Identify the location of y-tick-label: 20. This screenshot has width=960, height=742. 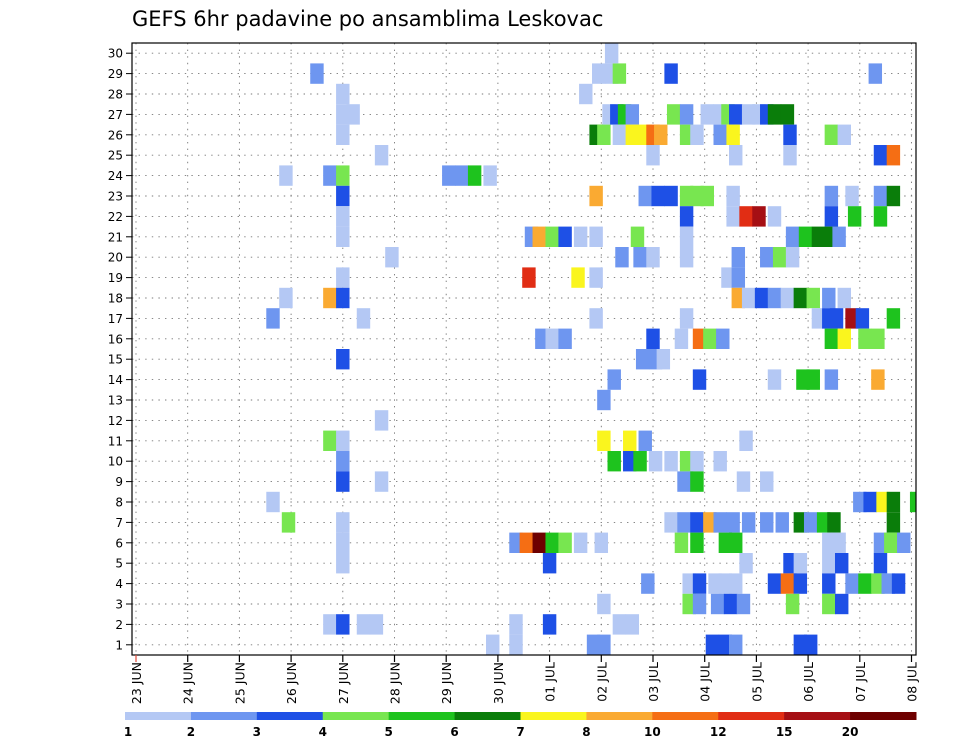
(115, 258).